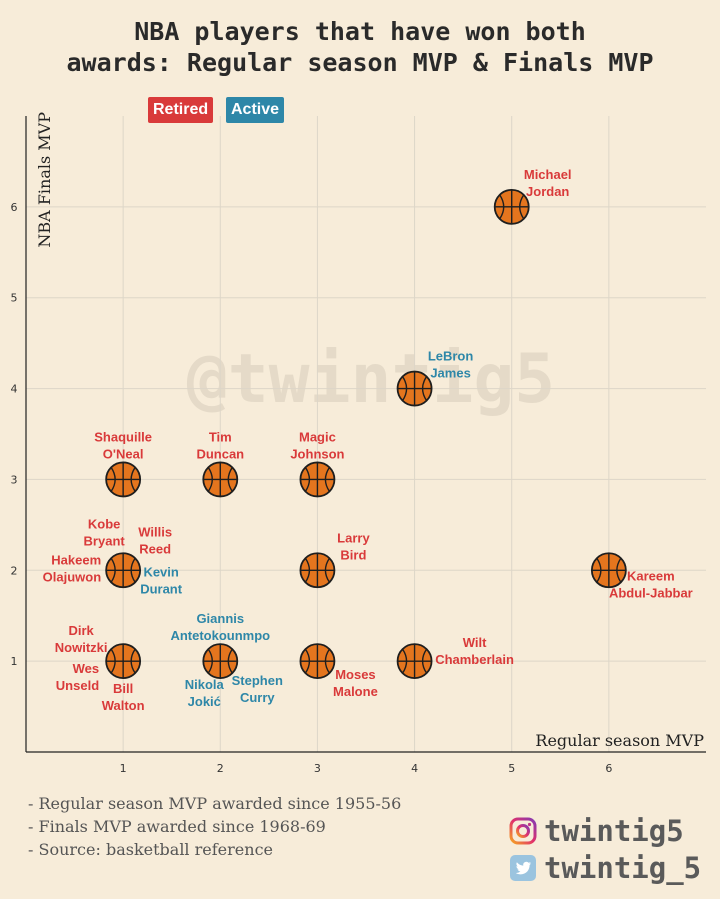  What do you see at coordinates (523, 831) in the screenshot?
I see `instagram-icon` at bounding box center [523, 831].